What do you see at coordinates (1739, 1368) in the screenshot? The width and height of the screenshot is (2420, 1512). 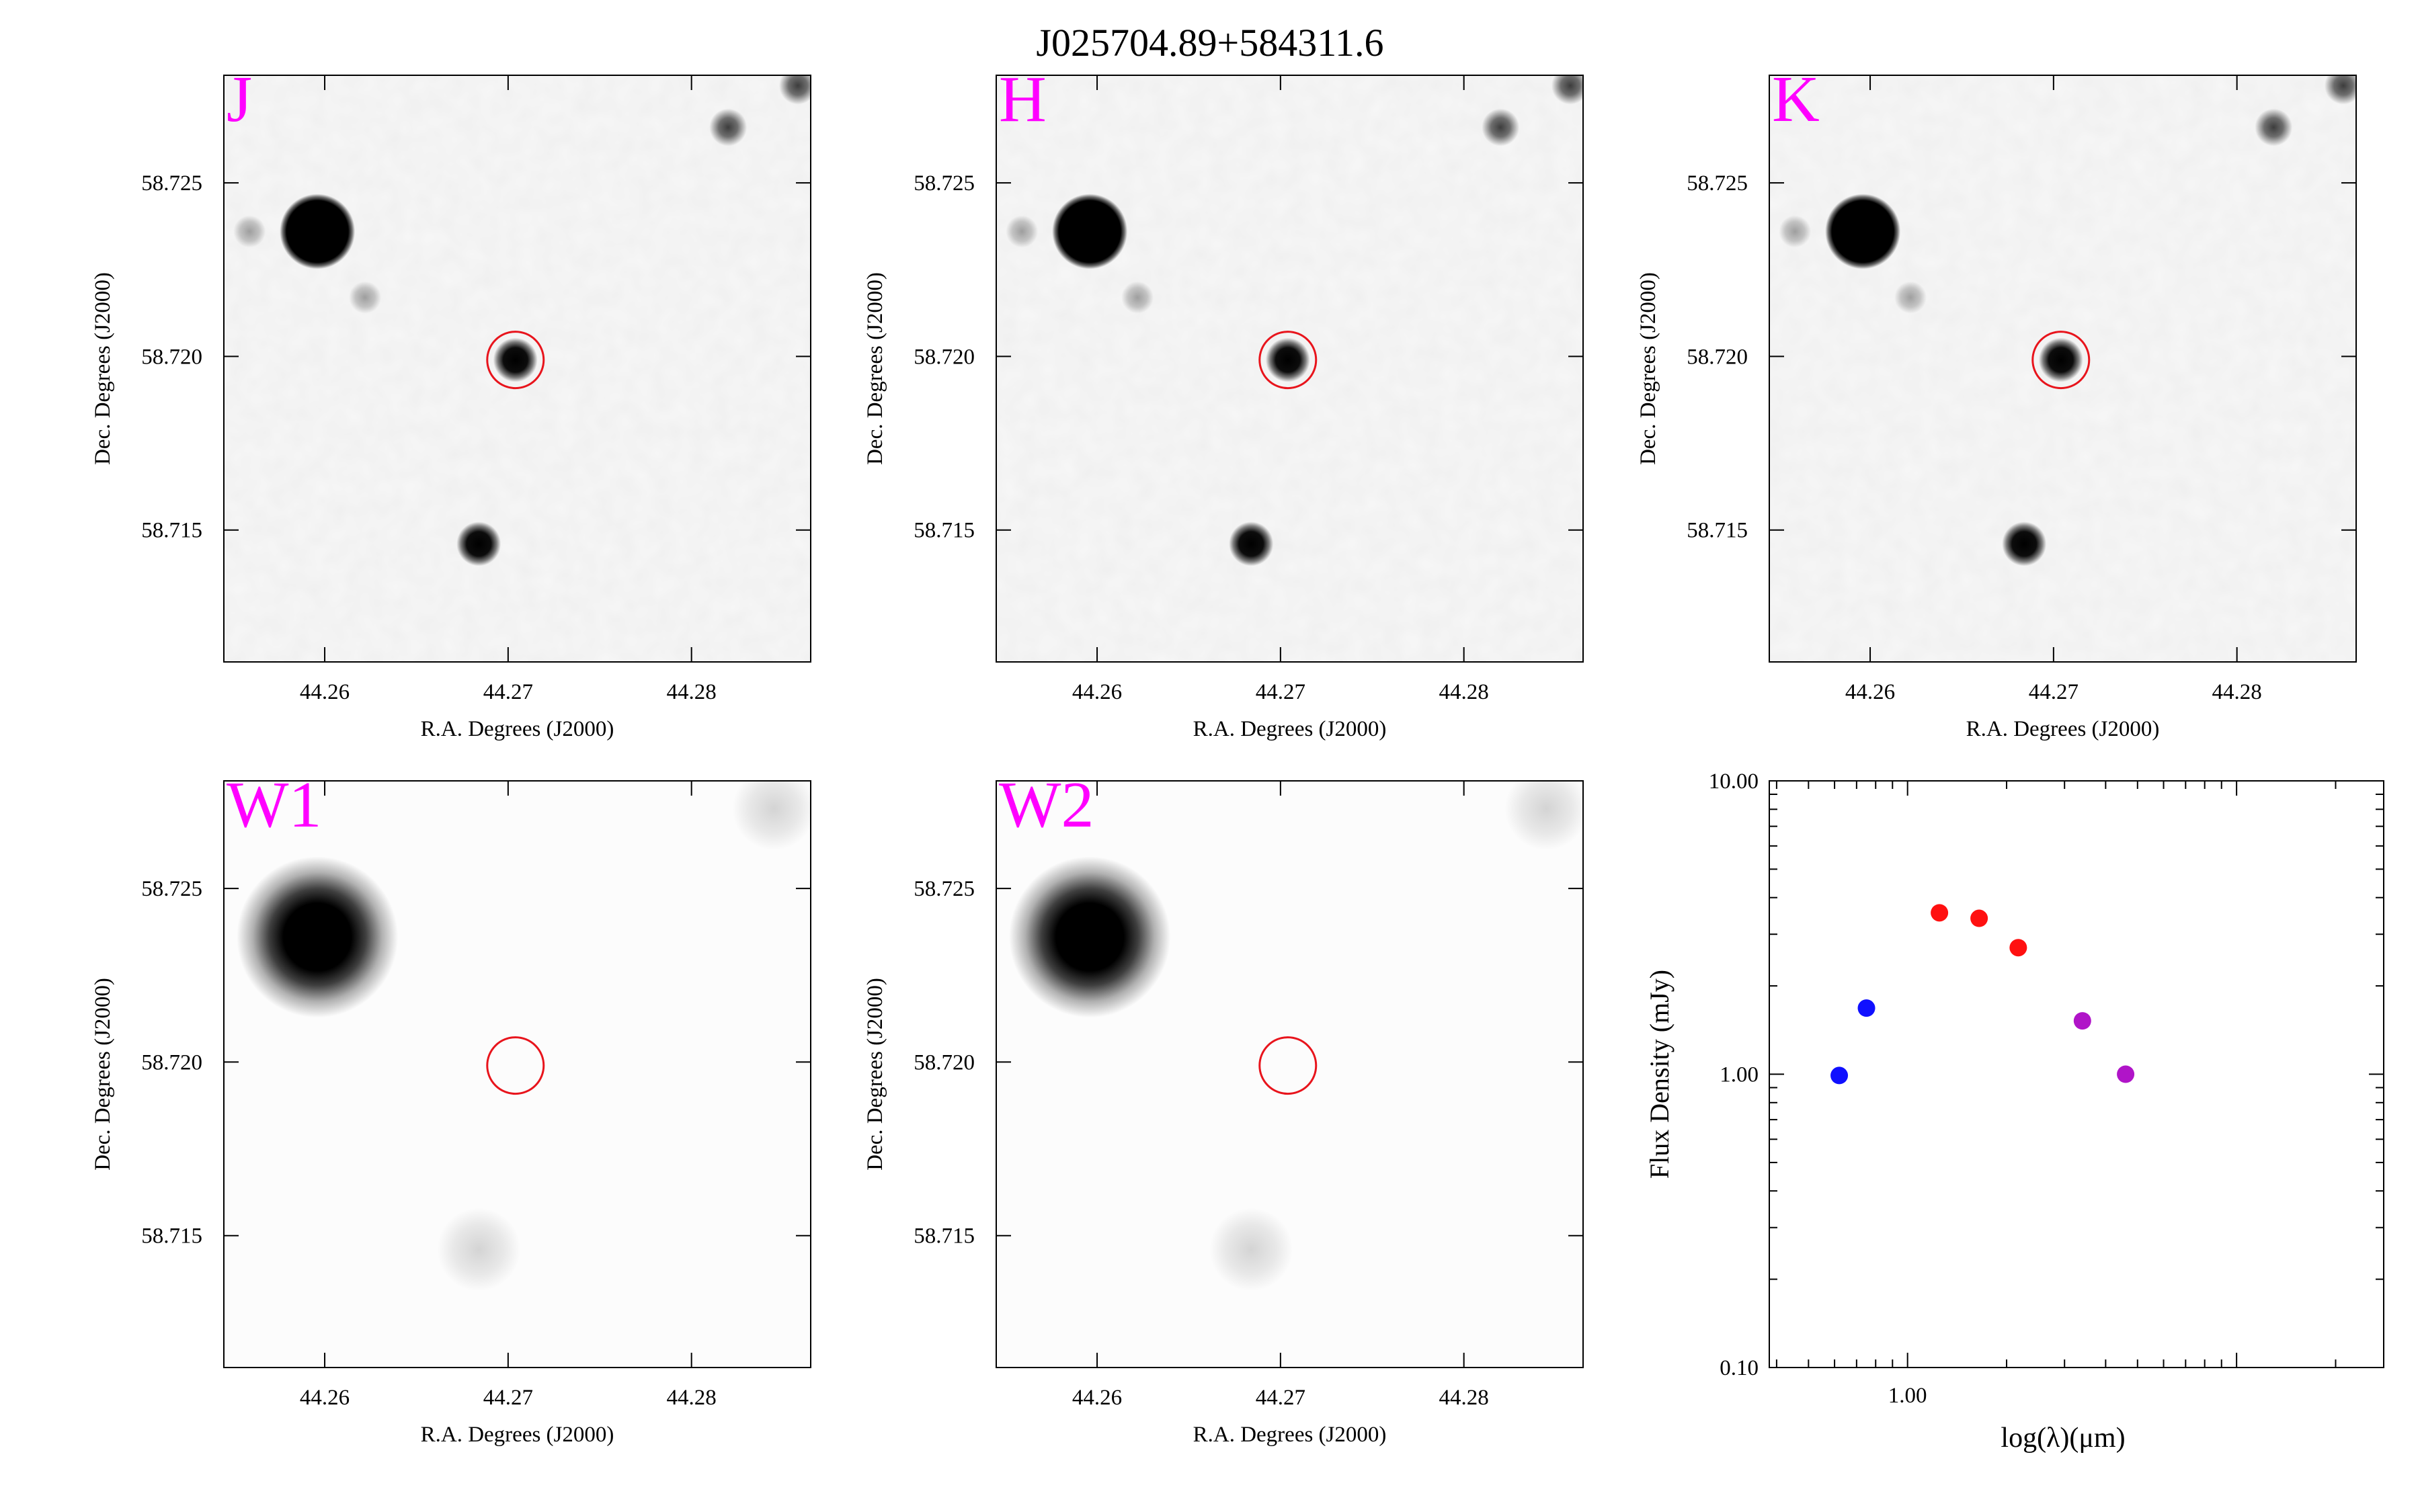 I see `y-tick-label: 0.10` at bounding box center [1739, 1368].